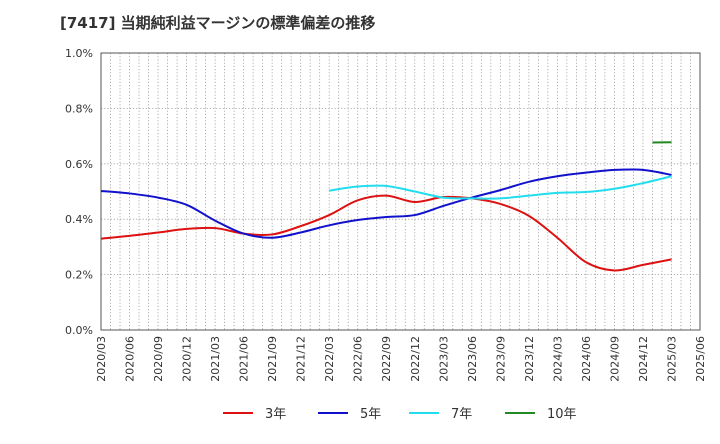 This screenshot has height=444, width=720. I want to click on x-tick-label: 2023/03, so click(443, 359).